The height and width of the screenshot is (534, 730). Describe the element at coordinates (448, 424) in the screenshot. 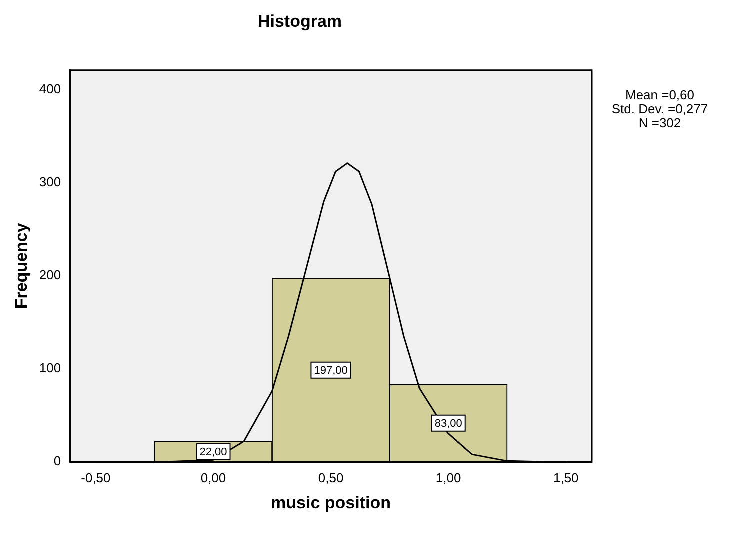

I see `data-label: 83,00` at that location.